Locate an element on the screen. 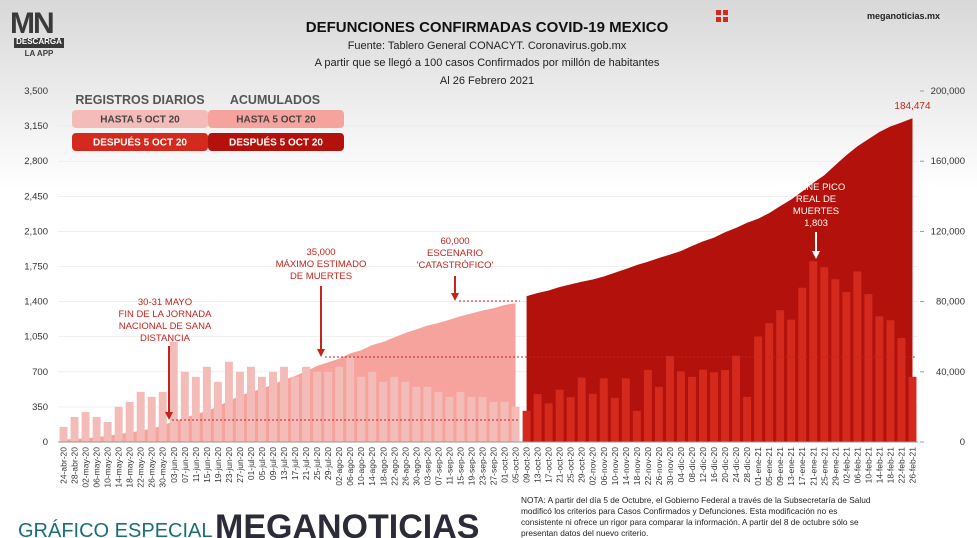  annotation: REAL DE is located at coordinates (816, 199).